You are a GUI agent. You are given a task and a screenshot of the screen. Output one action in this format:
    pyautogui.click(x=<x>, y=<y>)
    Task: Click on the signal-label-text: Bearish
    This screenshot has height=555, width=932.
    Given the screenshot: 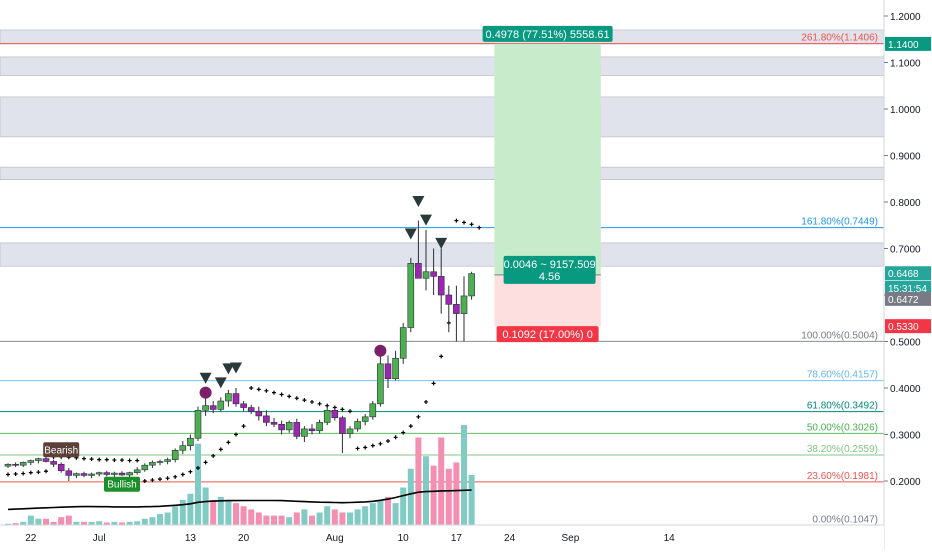 What is the action you would take?
    pyautogui.click(x=61, y=450)
    